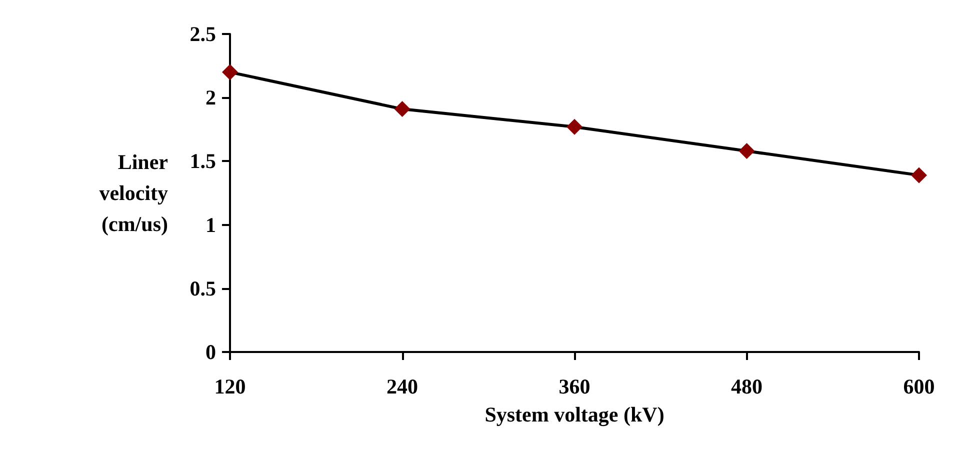 Image resolution: width=955 pixels, height=464 pixels. Describe the element at coordinates (203, 288) in the screenshot. I see `y-tick-label: 0.5` at that location.